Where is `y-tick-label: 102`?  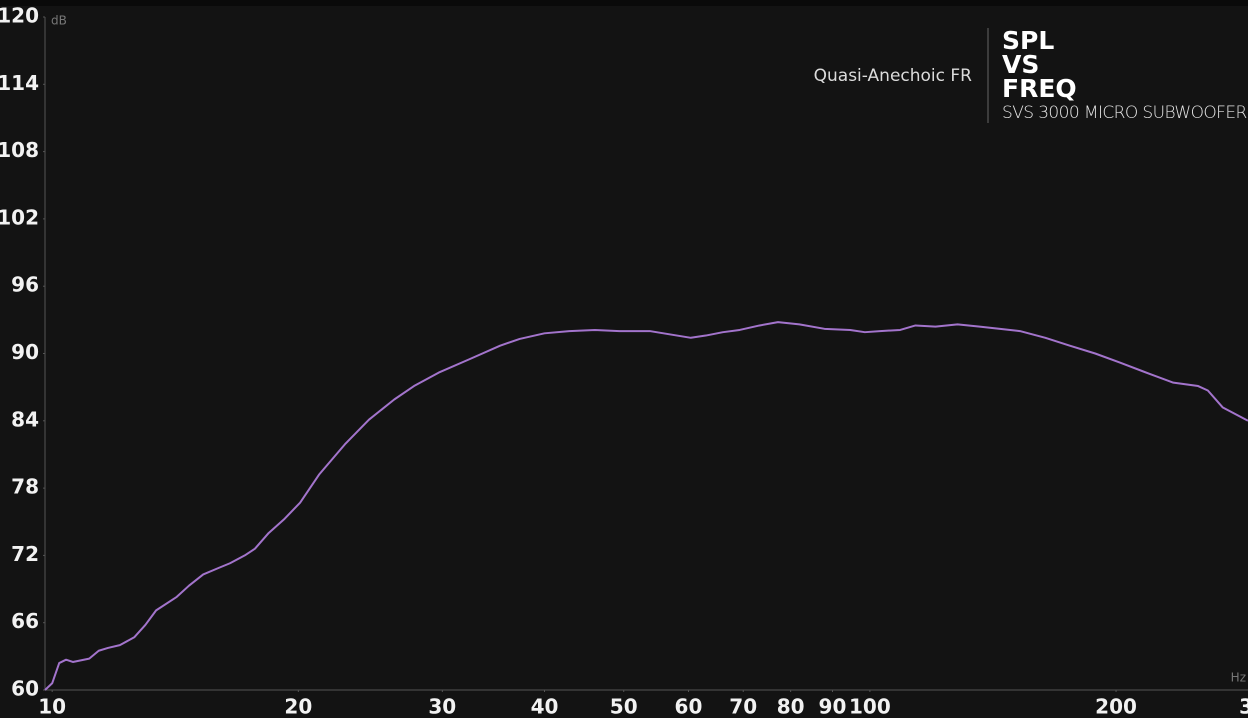
y-tick-label: 102 is located at coordinates (19, 217).